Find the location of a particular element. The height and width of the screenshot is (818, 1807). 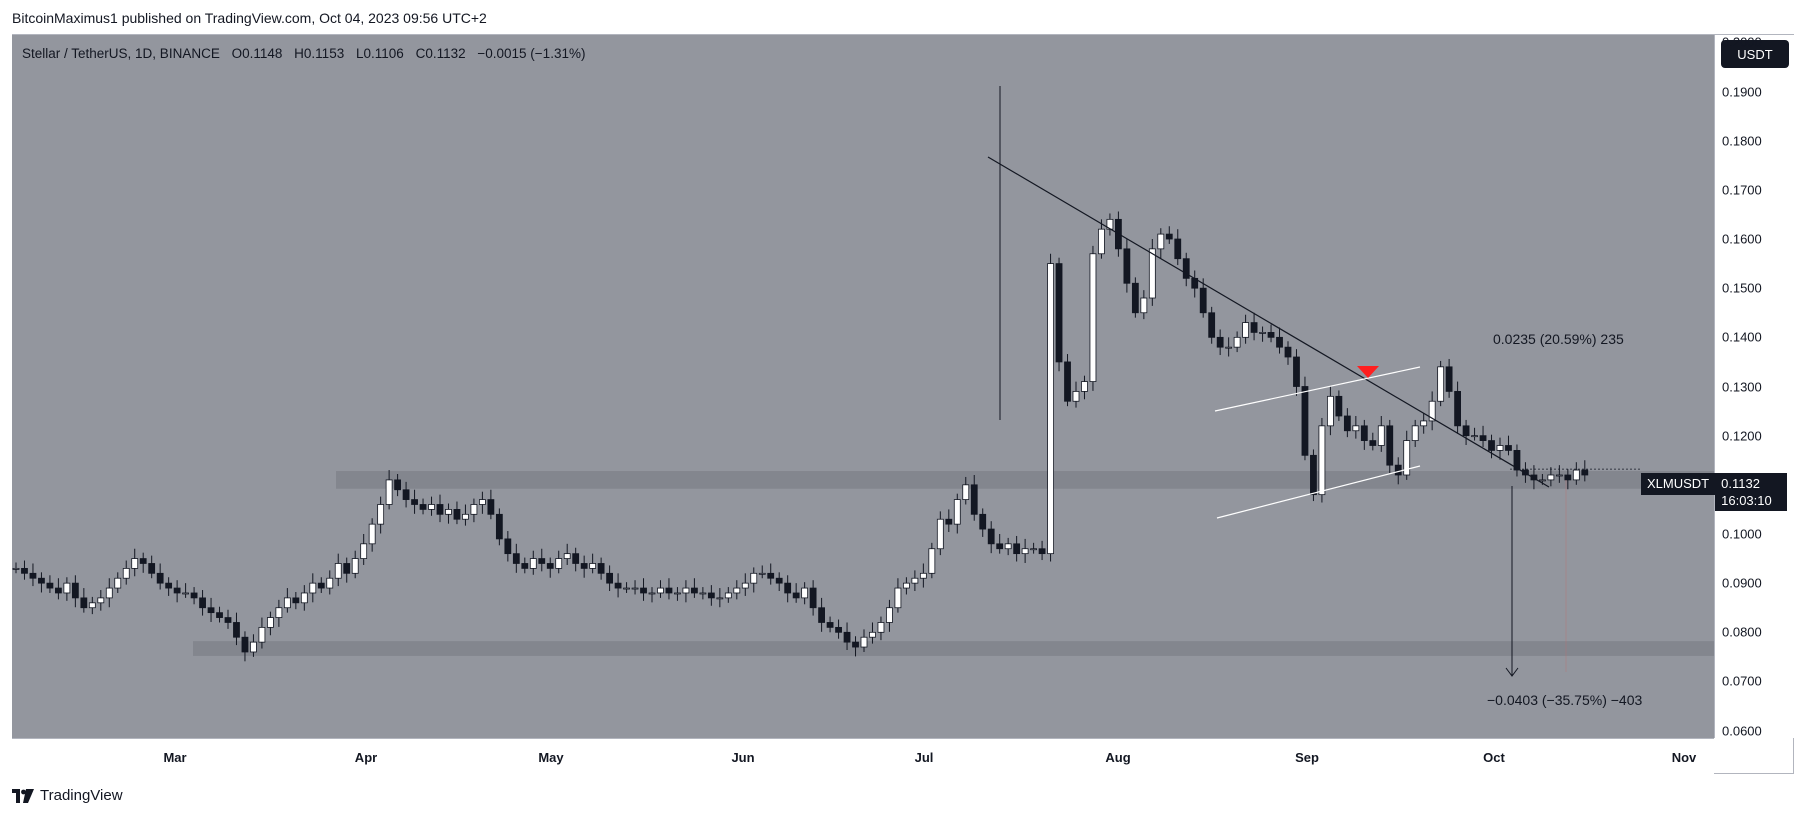

time-tick-label: Apr is located at coordinates (366, 757).